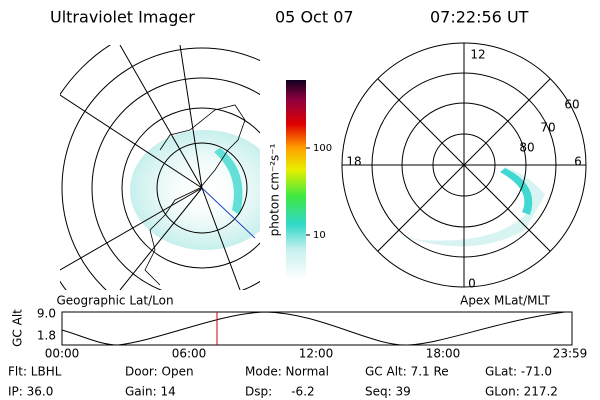 This screenshot has width=600, height=400. What do you see at coordinates (30, 392) in the screenshot?
I see `info-field: IP: 36.0` at bounding box center [30, 392].